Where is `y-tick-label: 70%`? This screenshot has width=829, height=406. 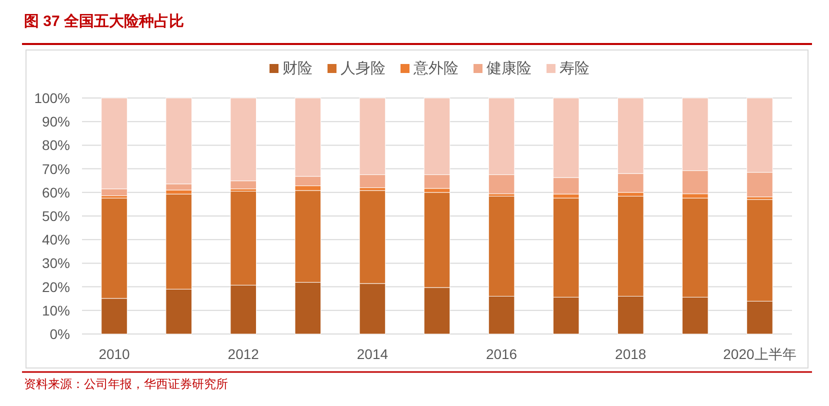 y-tick-label: 70% is located at coordinates (56, 168).